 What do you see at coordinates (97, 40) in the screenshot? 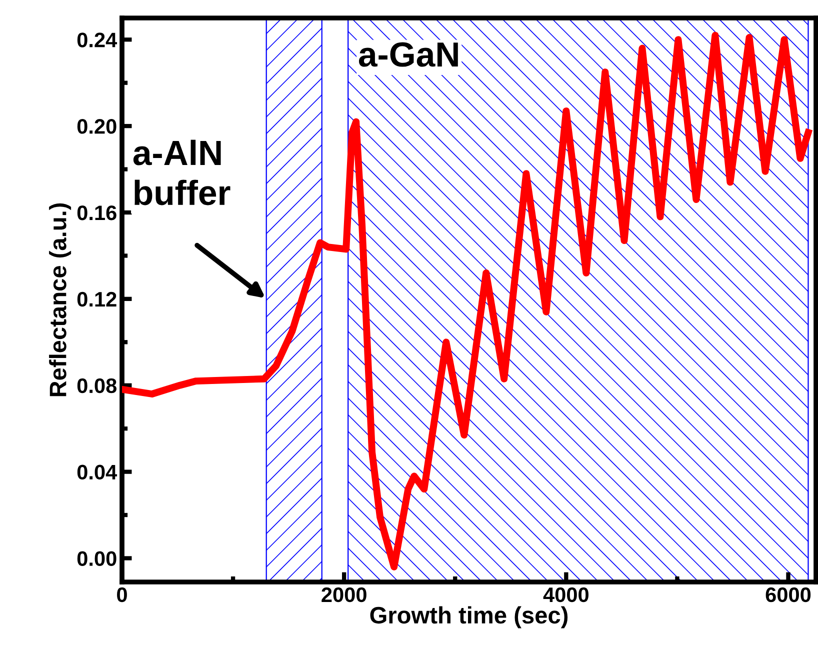
I see `y-tick-label: 0.24` at bounding box center [97, 40].